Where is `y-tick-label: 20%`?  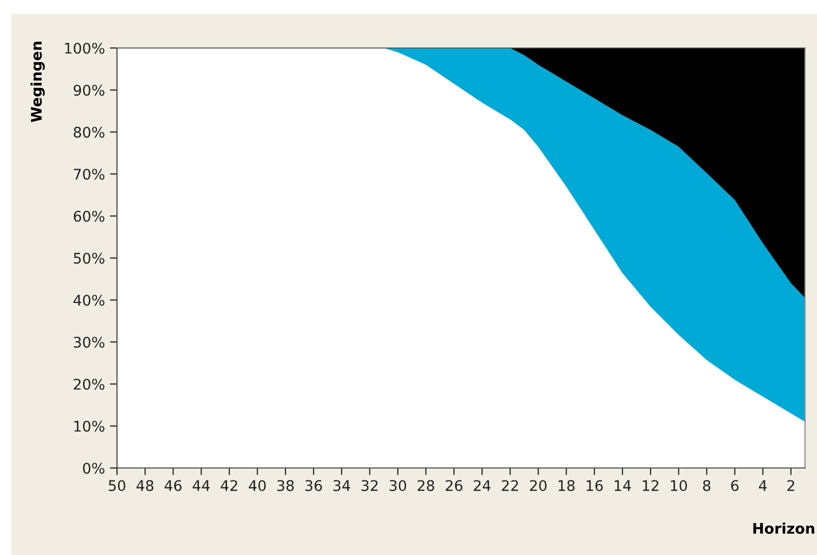 y-tick-label: 20% is located at coordinates (89, 384).